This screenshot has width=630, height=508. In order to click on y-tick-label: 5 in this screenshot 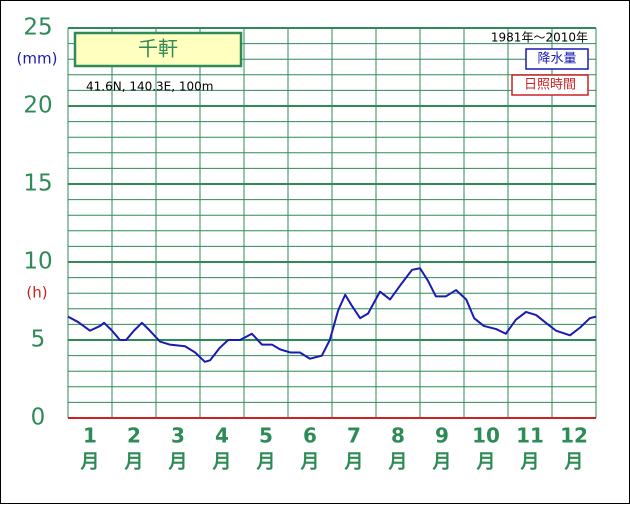, I will do `click(38, 340)`.